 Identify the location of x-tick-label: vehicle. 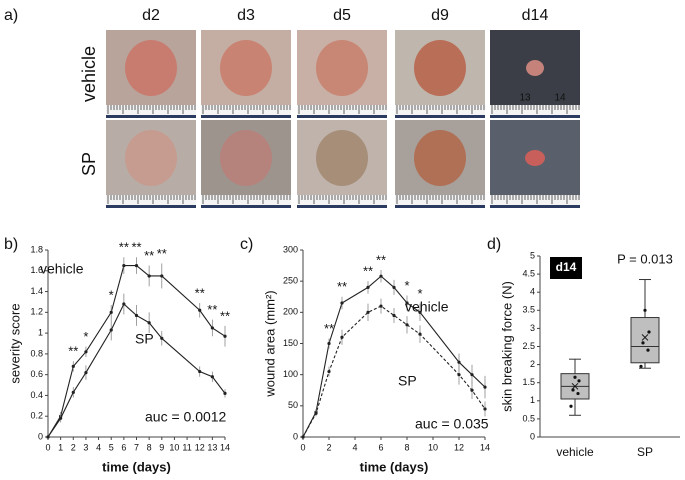
(575, 452).